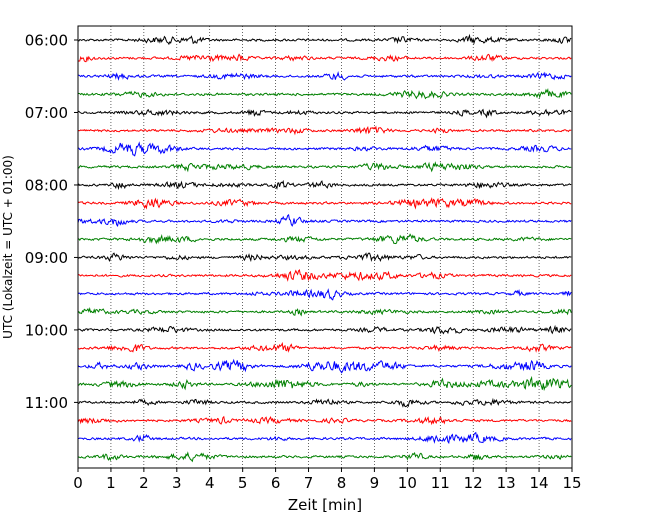 The width and height of the screenshot is (650, 520). What do you see at coordinates (46, 41) in the screenshot?
I see `y-tick-label: 06:00` at bounding box center [46, 41].